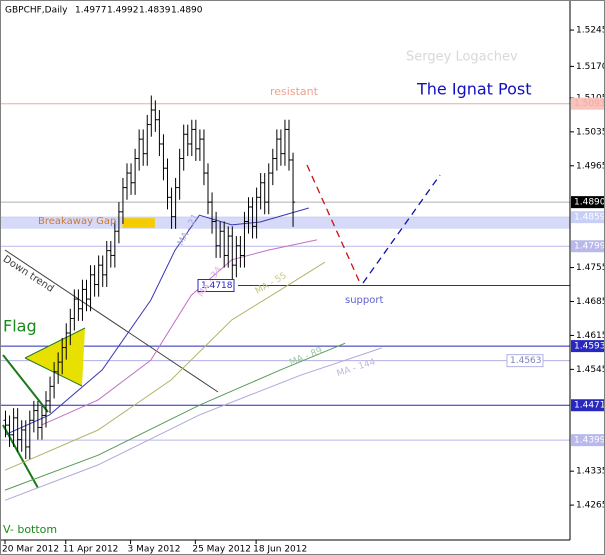 The height and width of the screenshot is (555, 605). I want to click on gap-label: Breakaway Gap, so click(77, 221).